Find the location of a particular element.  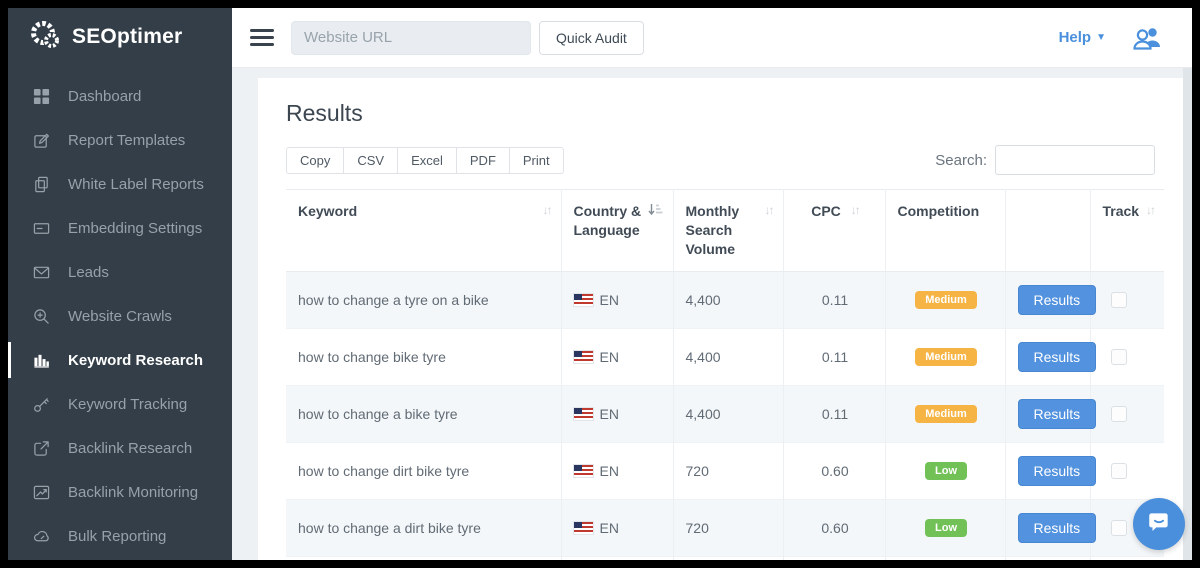

brand-logo: SEOptimer is located at coordinates (120, 37).